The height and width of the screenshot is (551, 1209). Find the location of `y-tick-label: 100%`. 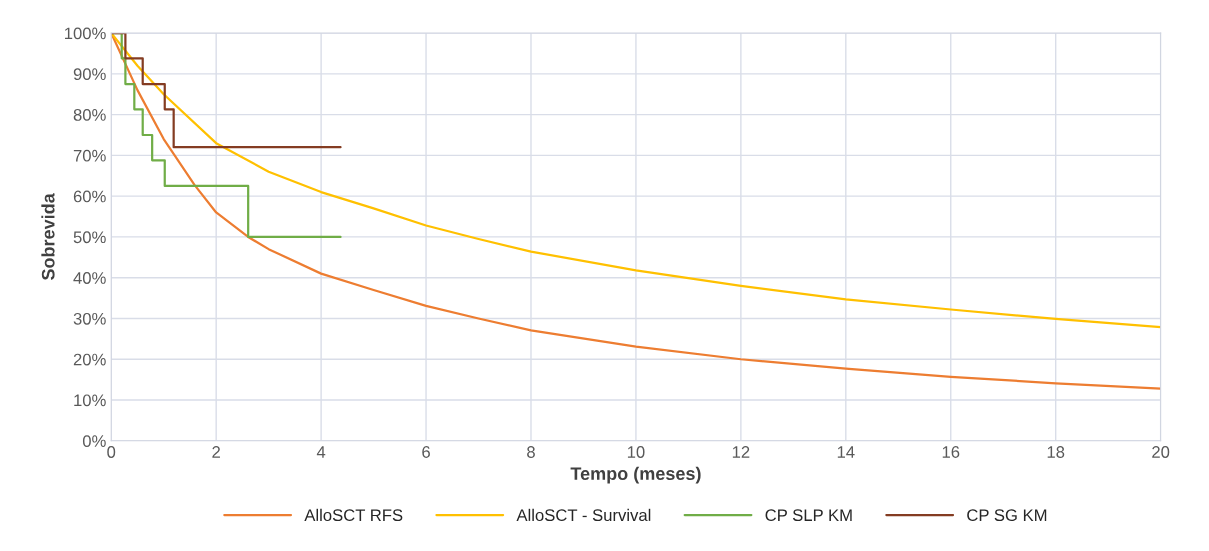

y-tick-label: 100% is located at coordinates (85, 33).